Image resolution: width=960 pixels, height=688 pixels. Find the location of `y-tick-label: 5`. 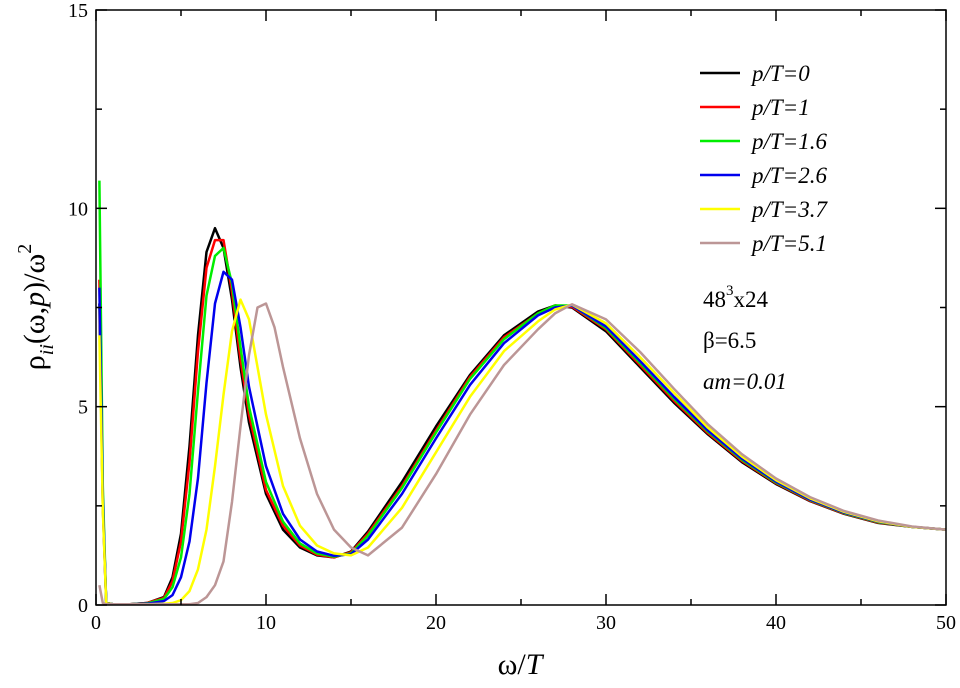

y-tick-label: 5 is located at coordinates (83, 408).